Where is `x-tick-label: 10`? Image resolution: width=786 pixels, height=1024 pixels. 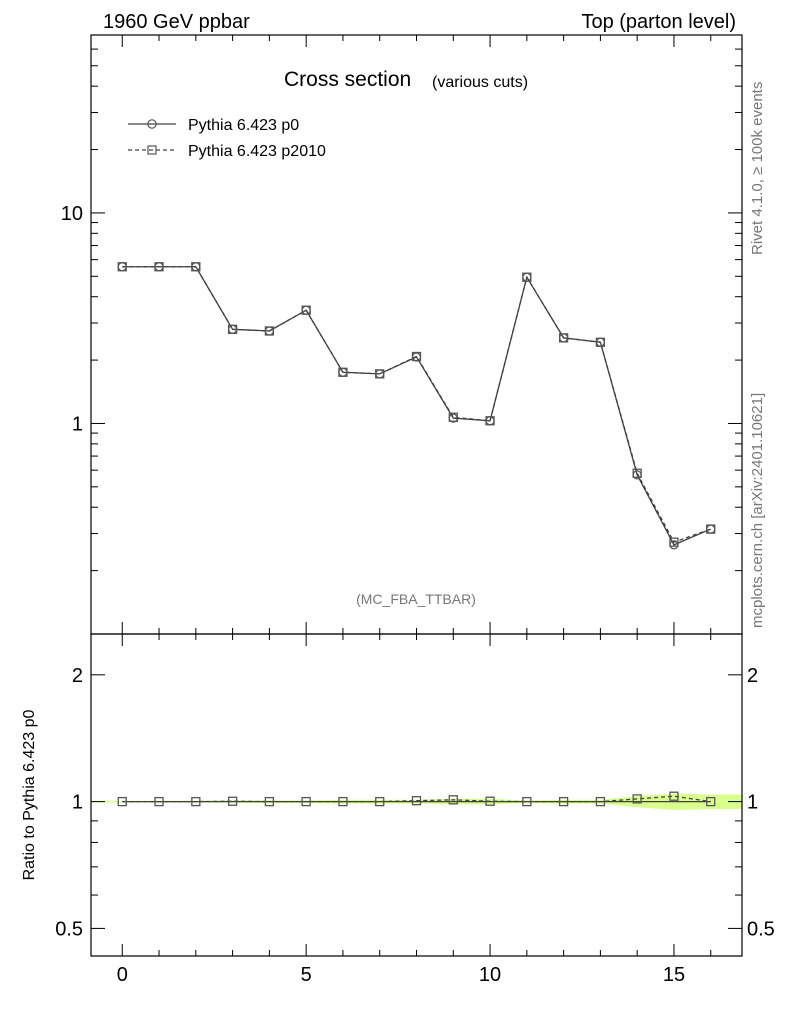 x-tick-label: 10 is located at coordinates (490, 975).